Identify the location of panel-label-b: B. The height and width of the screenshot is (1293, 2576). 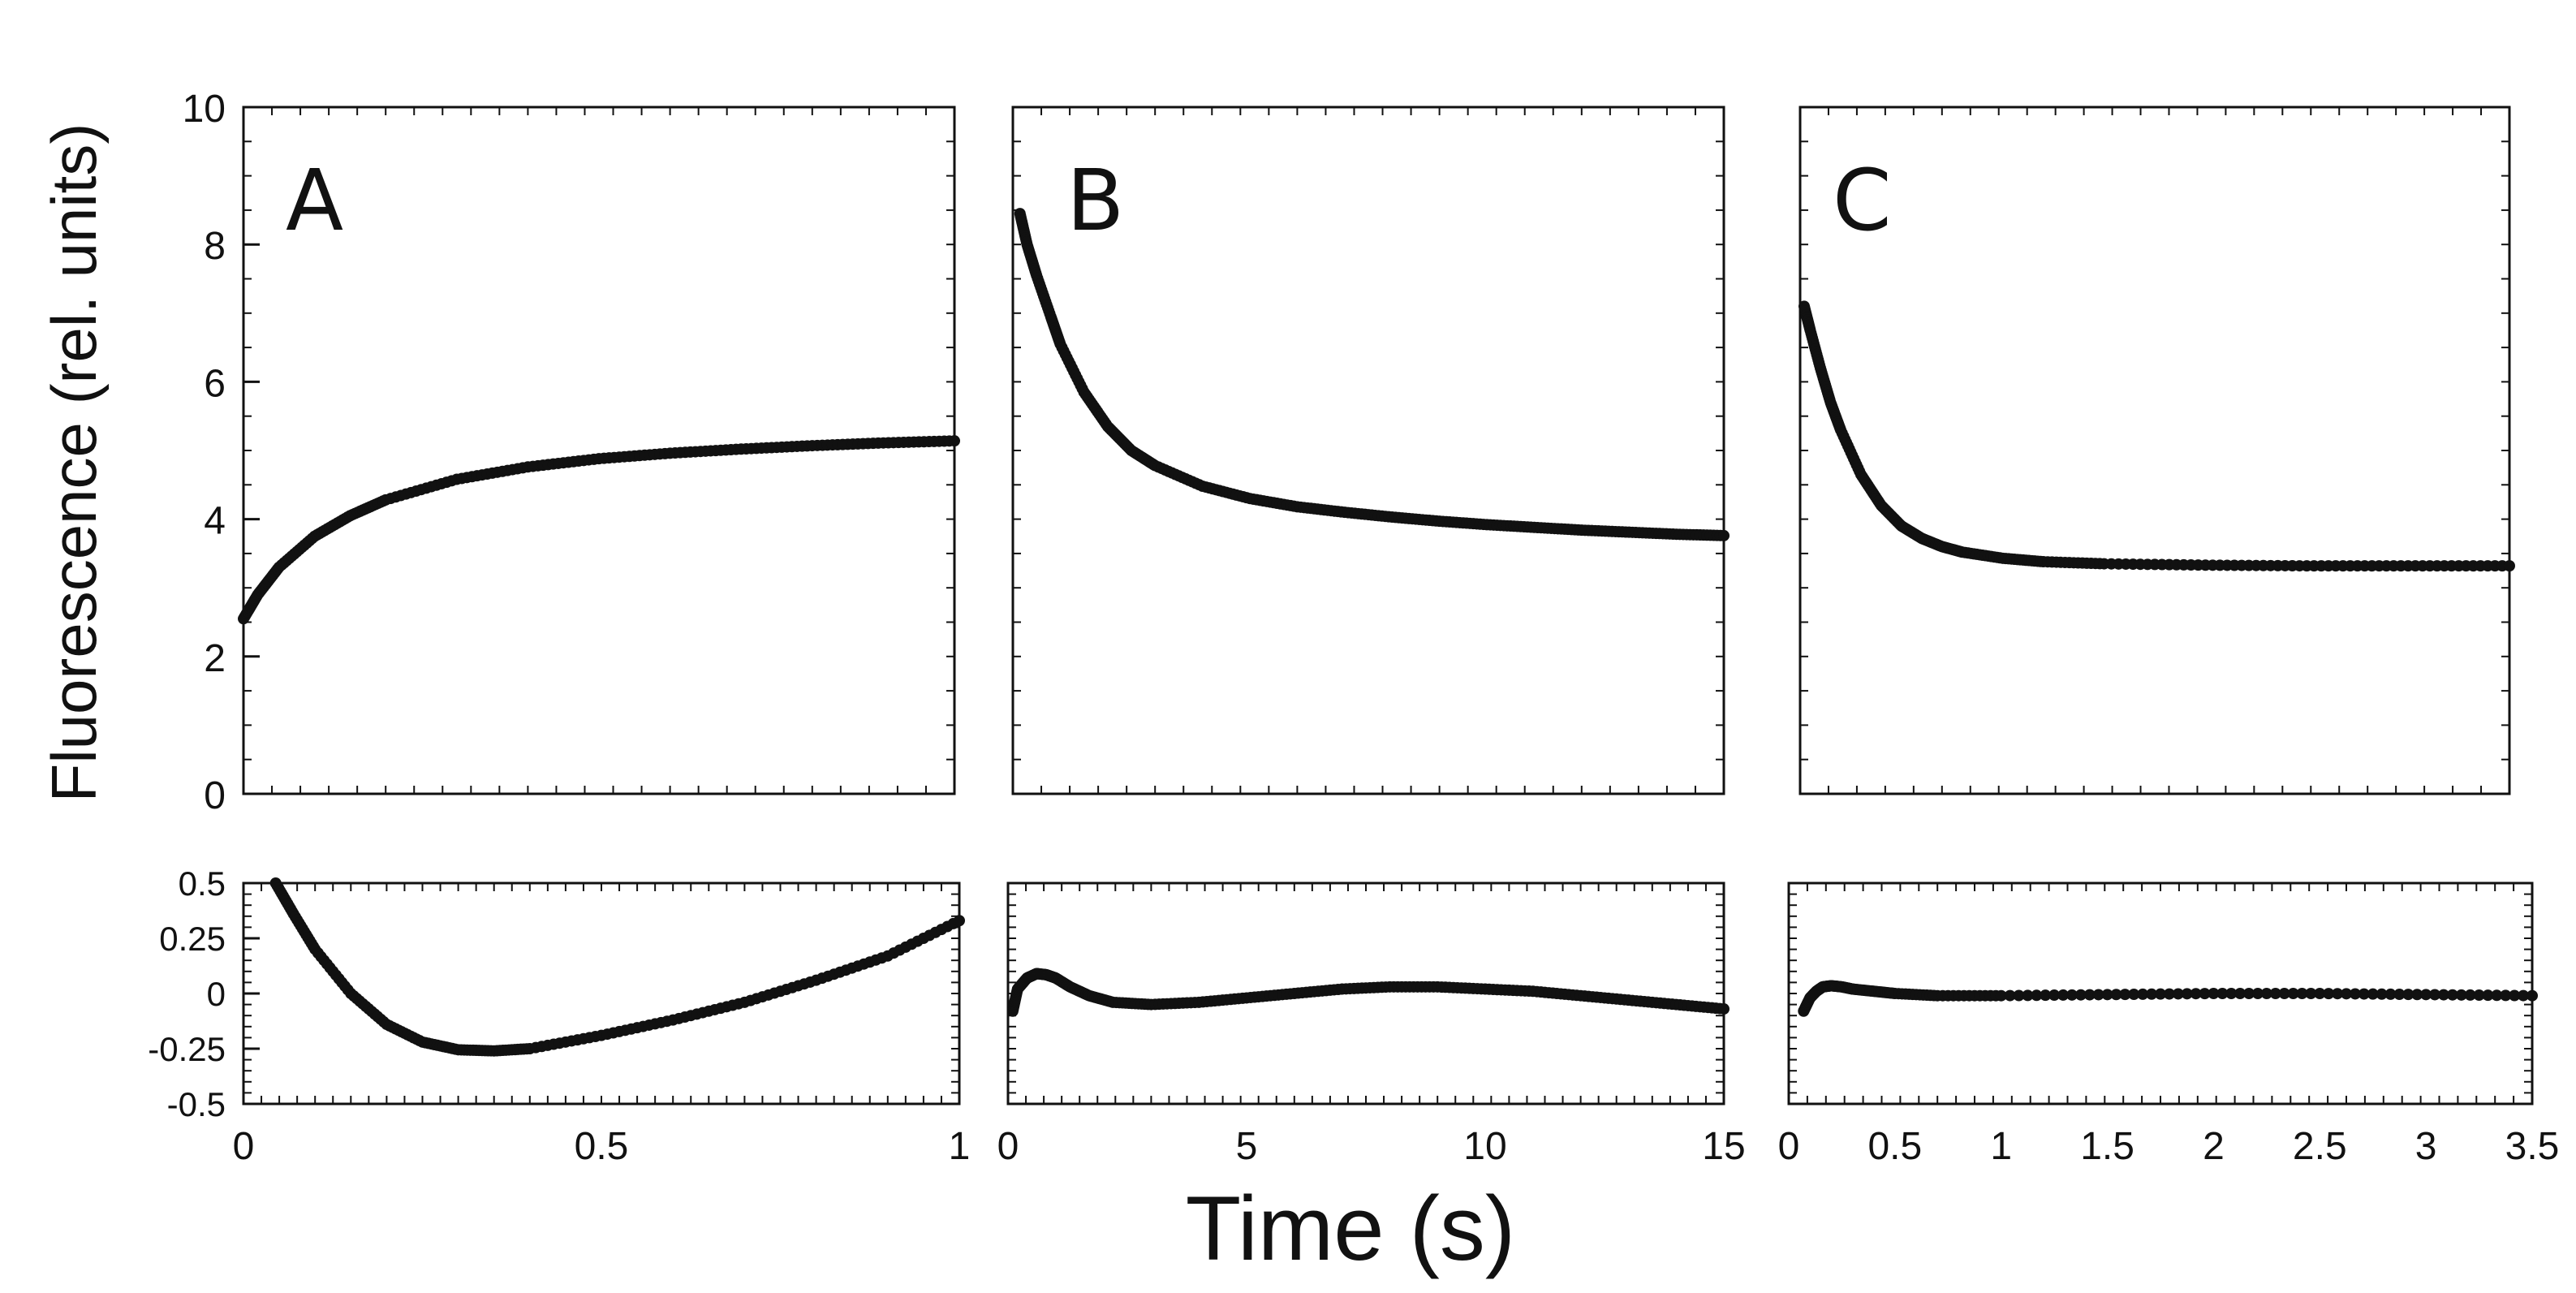
(1095, 200).